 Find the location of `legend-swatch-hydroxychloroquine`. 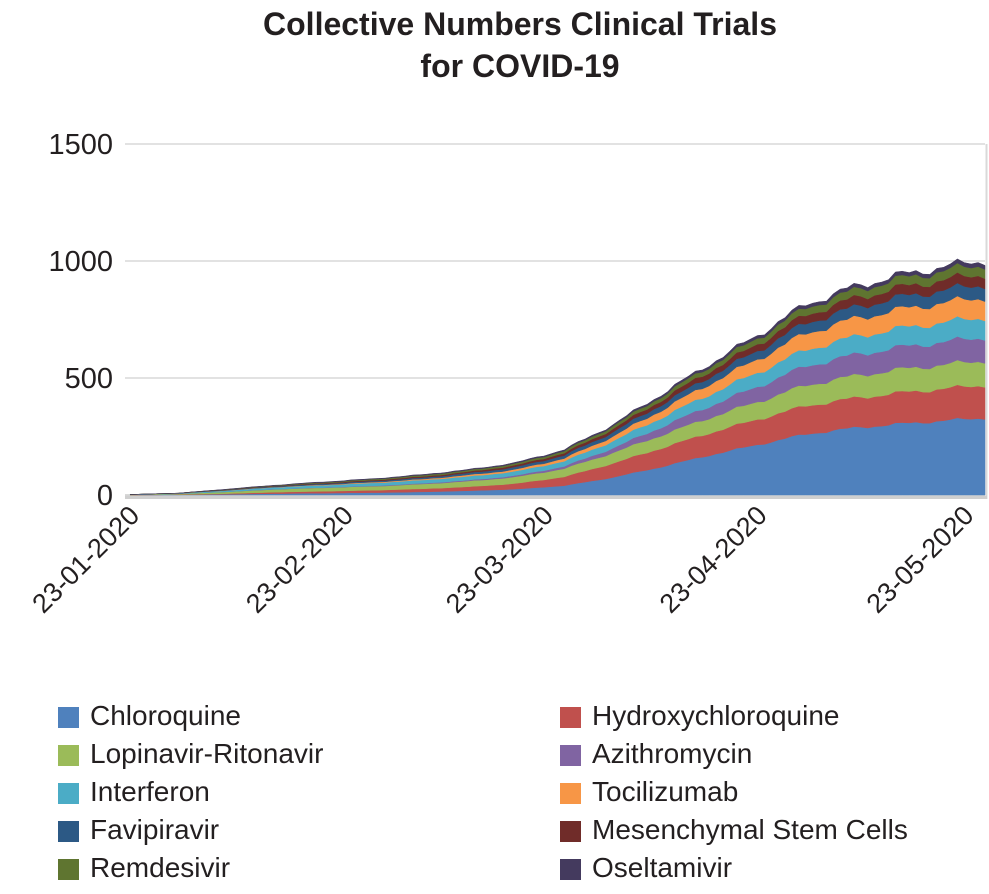

legend-swatch-hydroxychloroquine is located at coordinates (570, 717).